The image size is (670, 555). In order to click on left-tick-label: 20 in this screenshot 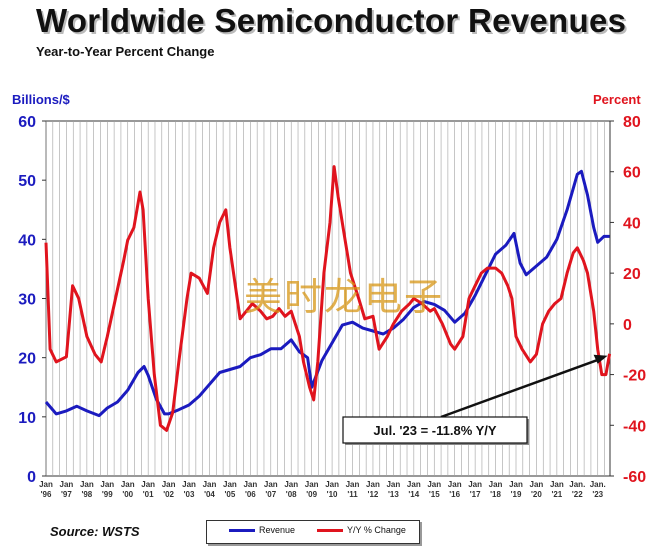, I will do `click(27, 359)`.